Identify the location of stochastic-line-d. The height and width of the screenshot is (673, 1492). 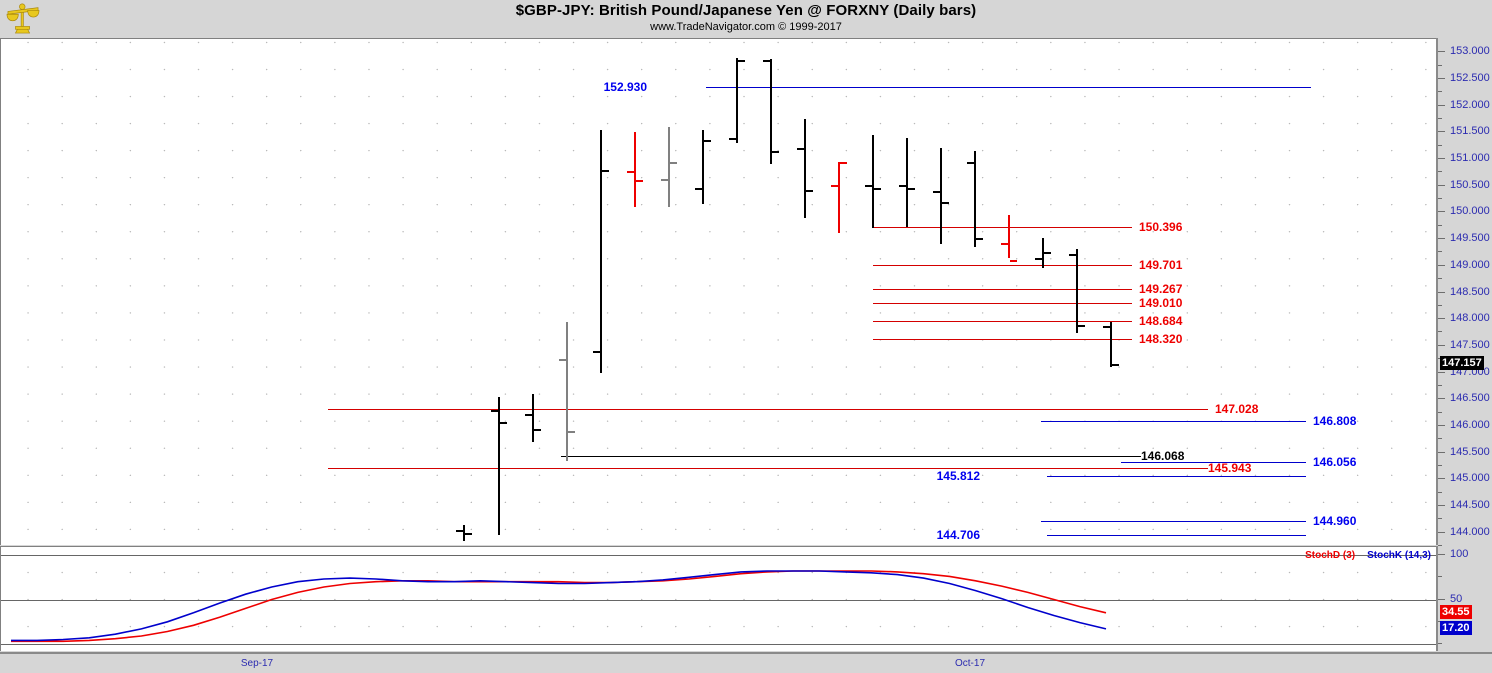
(559, 606).